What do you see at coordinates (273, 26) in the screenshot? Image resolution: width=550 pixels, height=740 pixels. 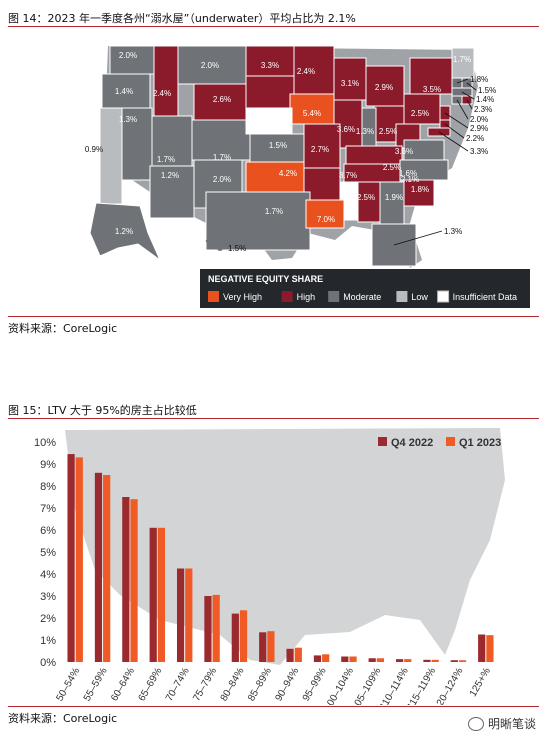 I see `title-rule` at bounding box center [273, 26].